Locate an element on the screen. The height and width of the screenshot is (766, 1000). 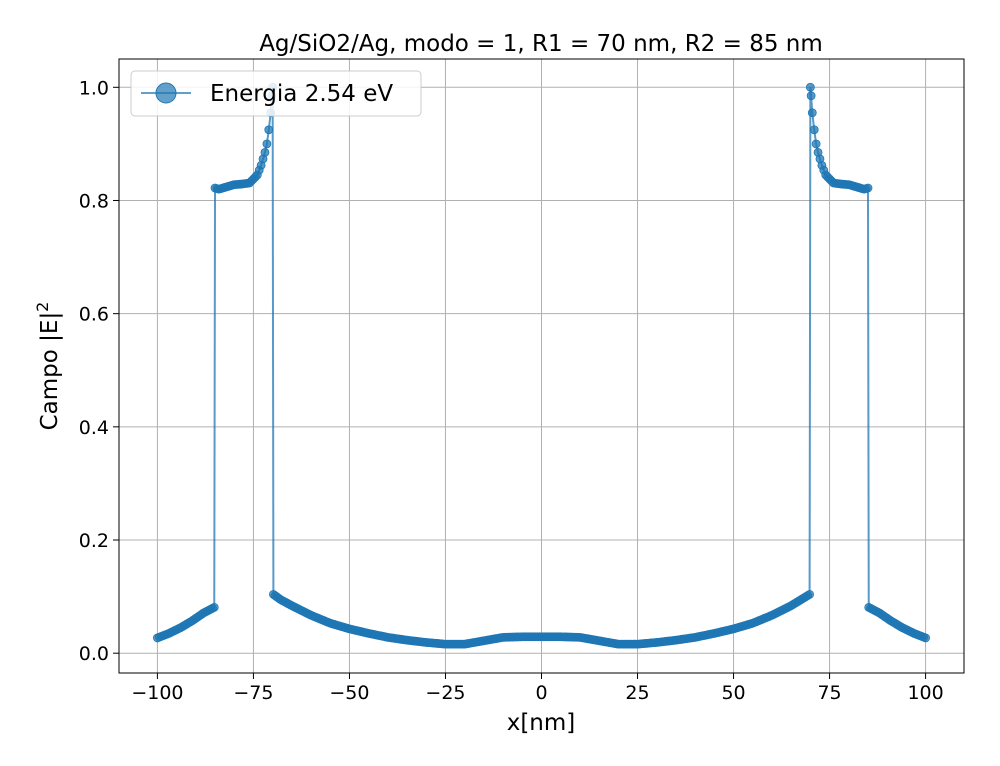
legend-marker-sample is located at coordinates (166, 93).